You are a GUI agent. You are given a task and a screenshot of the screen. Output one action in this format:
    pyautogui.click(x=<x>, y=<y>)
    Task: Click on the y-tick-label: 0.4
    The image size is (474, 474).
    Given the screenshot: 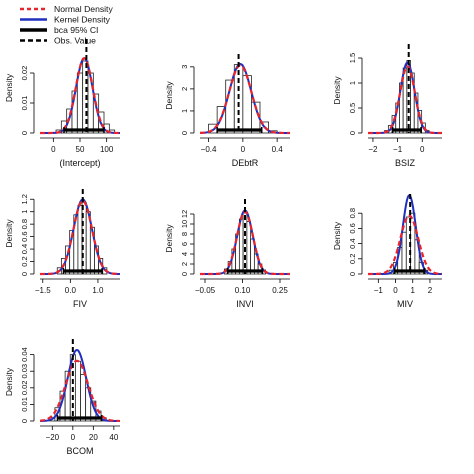 What is the action you would take?
    pyautogui.click(x=352, y=243)
    